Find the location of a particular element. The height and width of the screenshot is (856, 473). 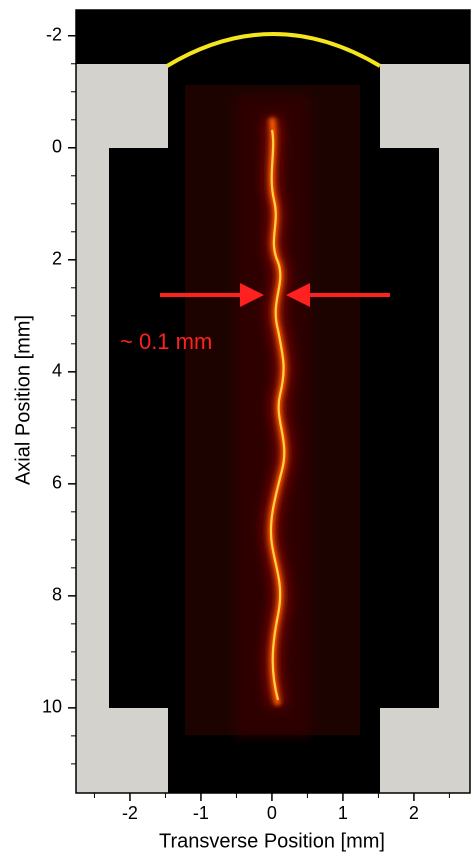

y-tick-label: 8 is located at coordinates (57, 595).